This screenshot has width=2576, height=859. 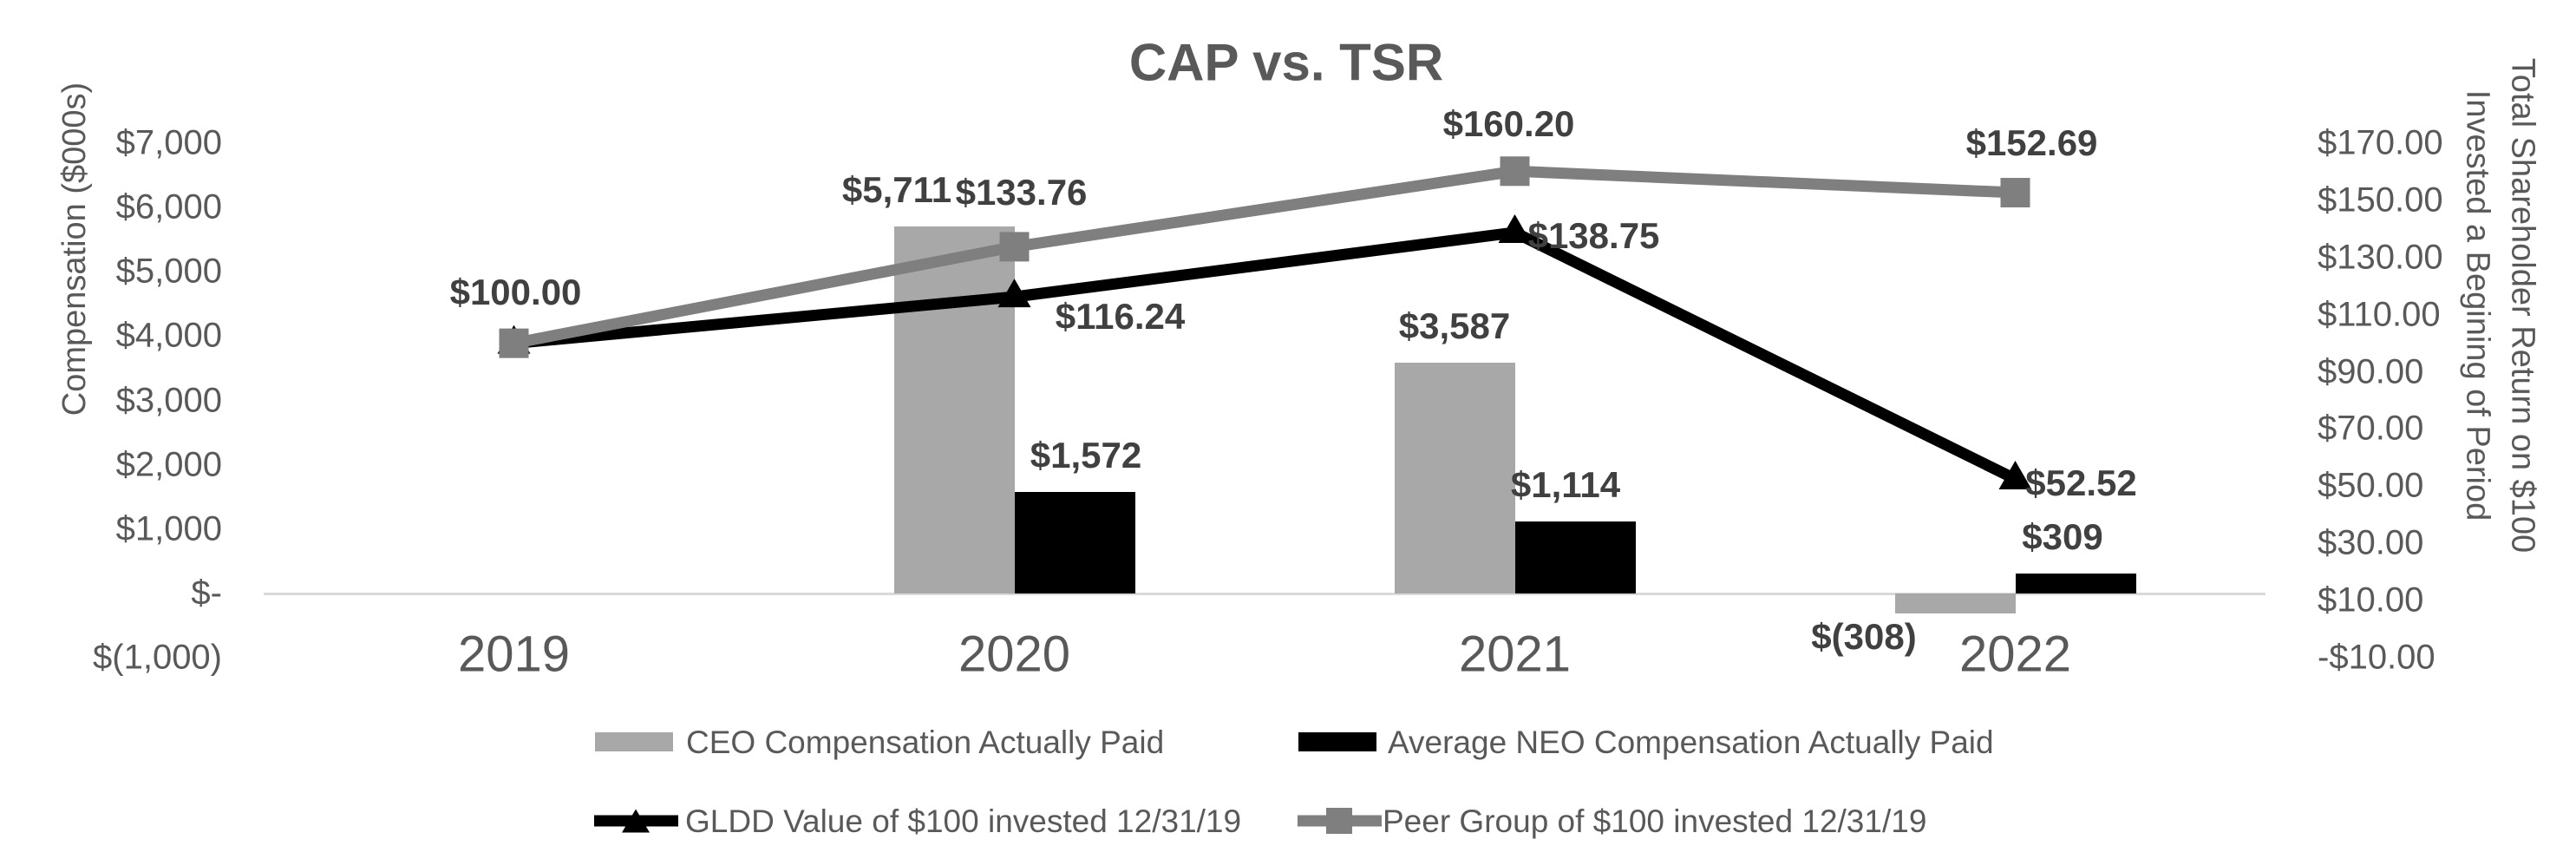 What do you see at coordinates (2371, 600) in the screenshot?
I see `right-axis-tick: $10.00` at bounding box center [2371, 600].